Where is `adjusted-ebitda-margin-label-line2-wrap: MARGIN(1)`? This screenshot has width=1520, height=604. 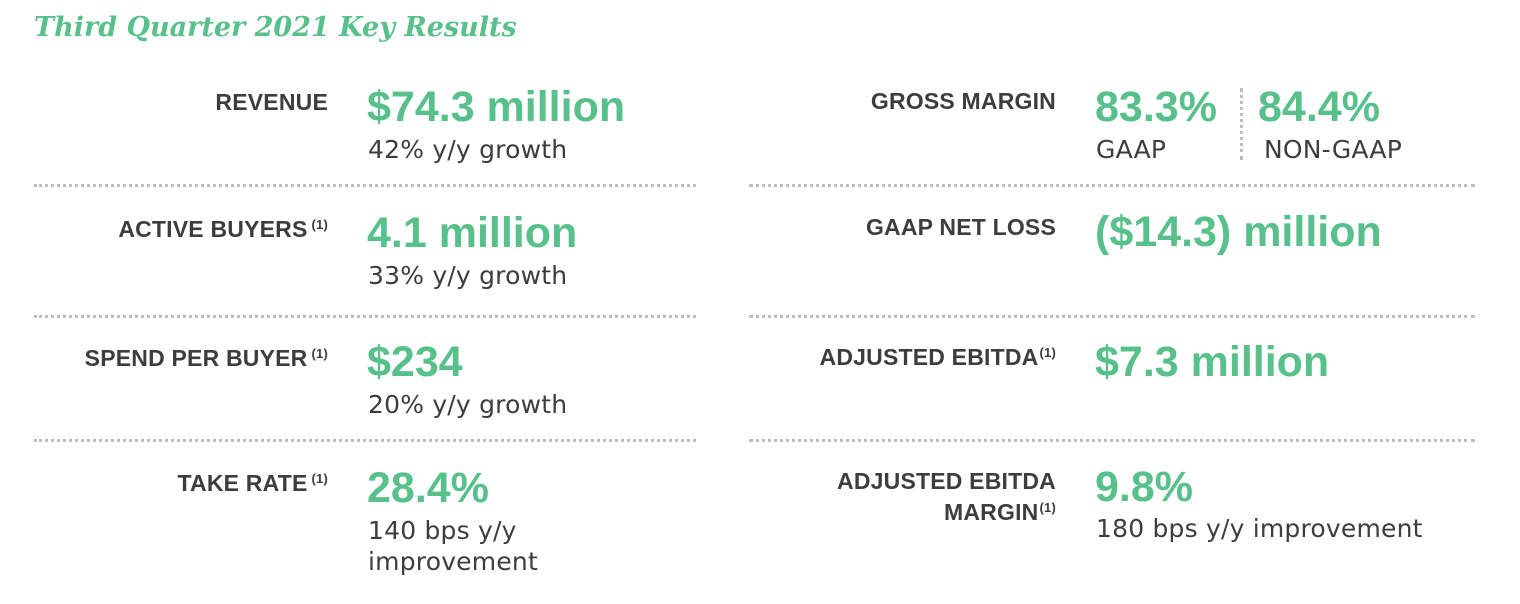
adjusted-ebitda-margin-label-line2-wrap: MARGIN(1) is located at coordinates (946, 512).